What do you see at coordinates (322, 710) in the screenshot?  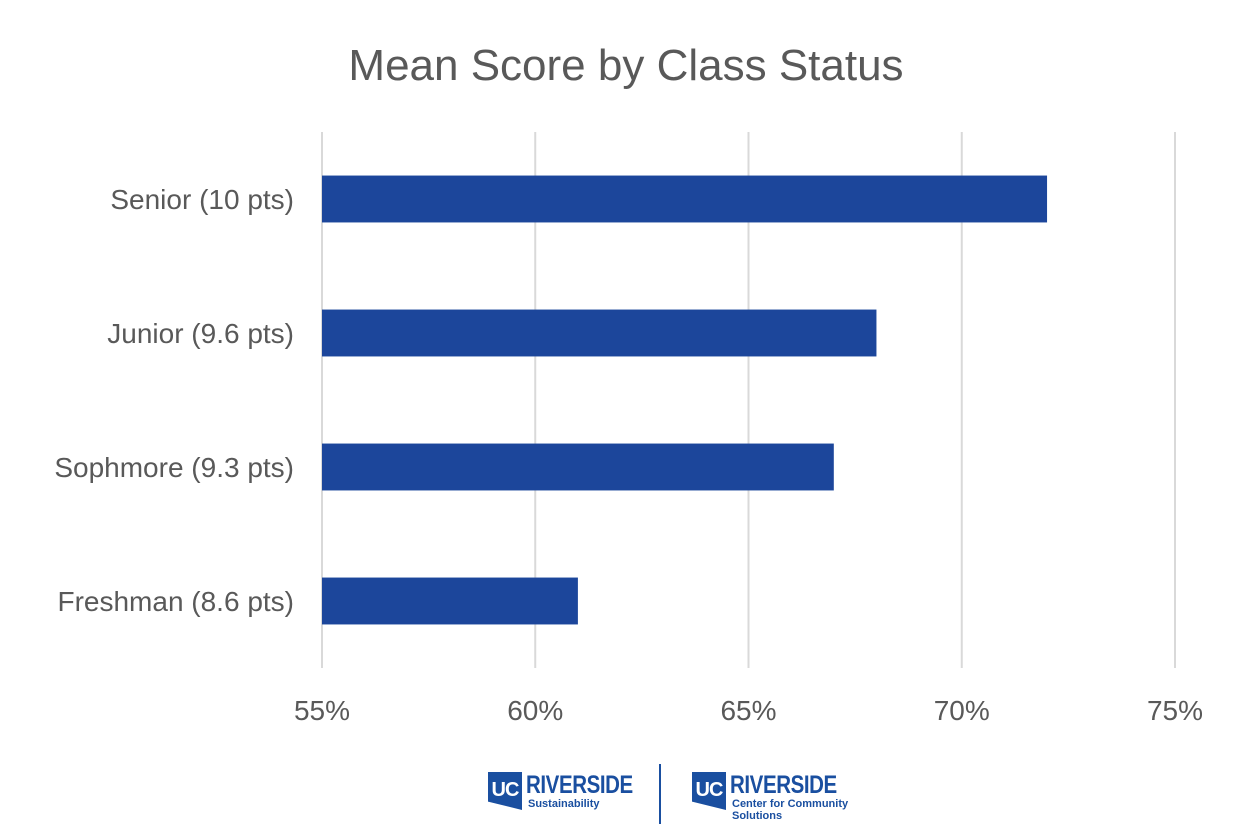 I see `x-tick-label: 55%` at bounding box center [322, 710].